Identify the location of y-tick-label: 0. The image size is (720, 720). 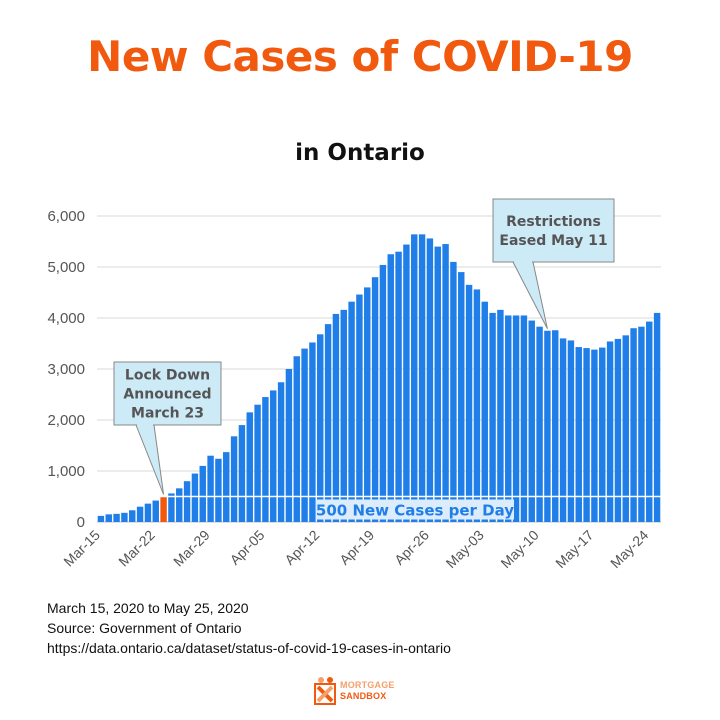
(81, 522).